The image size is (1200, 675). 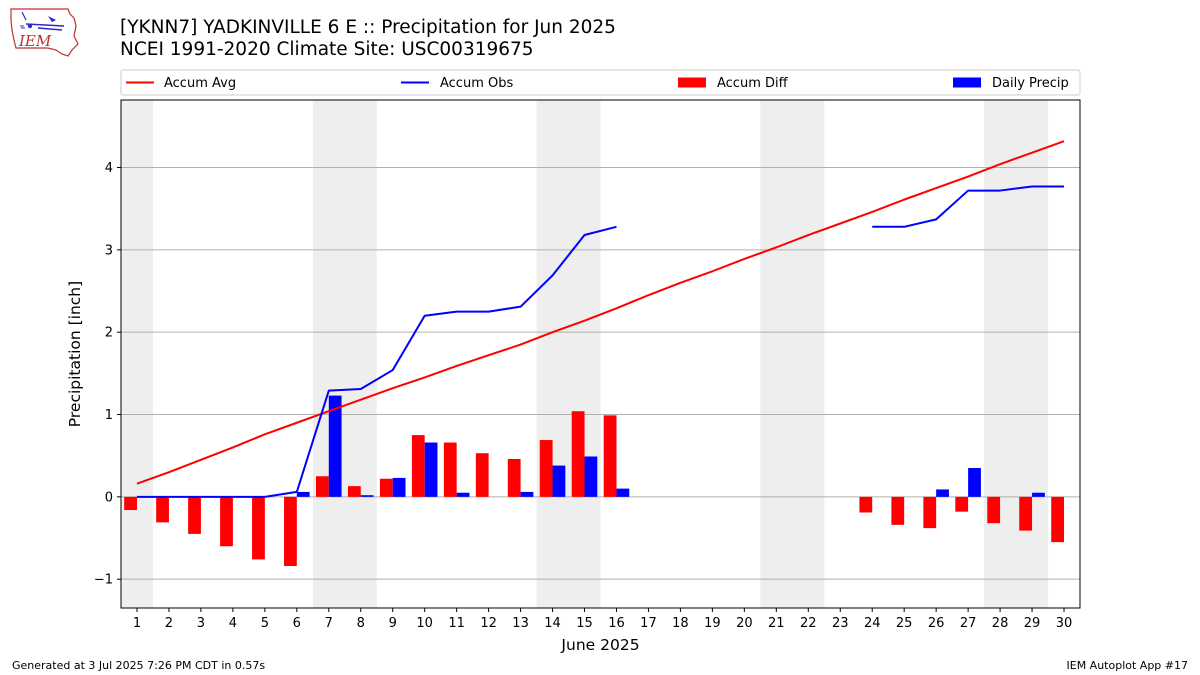 What do you see at coordinates (109, 415) in the screenshot?
I see `y-tick-label: 1` at bounding box center [109, 415].